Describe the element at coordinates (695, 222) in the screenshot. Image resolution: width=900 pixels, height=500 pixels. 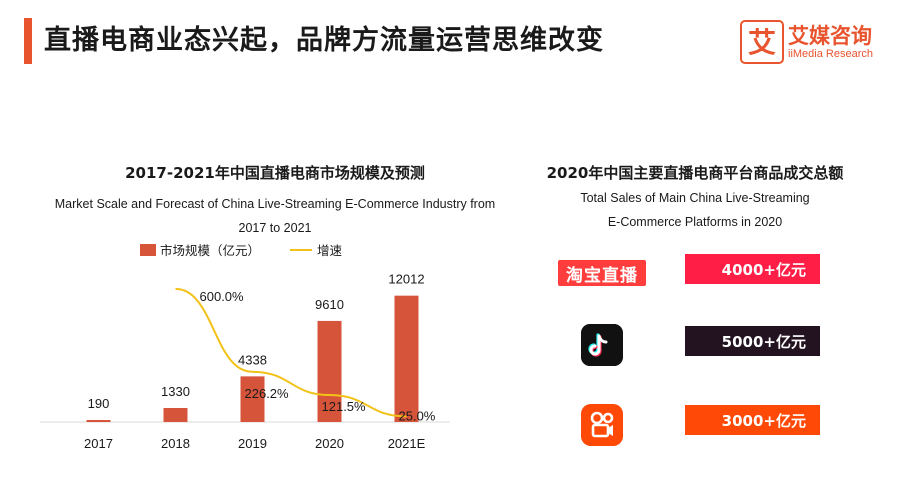
I see `platforms-subtitle-line2: E-Commerce Platforms in 2020` at that location.